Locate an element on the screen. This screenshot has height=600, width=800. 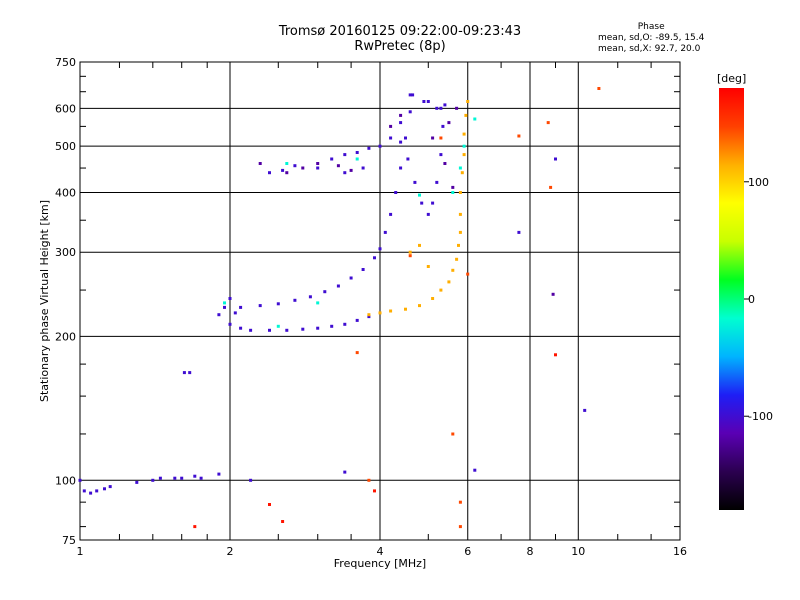
y-tick-label: 100 is located at coordinates (65, 480).